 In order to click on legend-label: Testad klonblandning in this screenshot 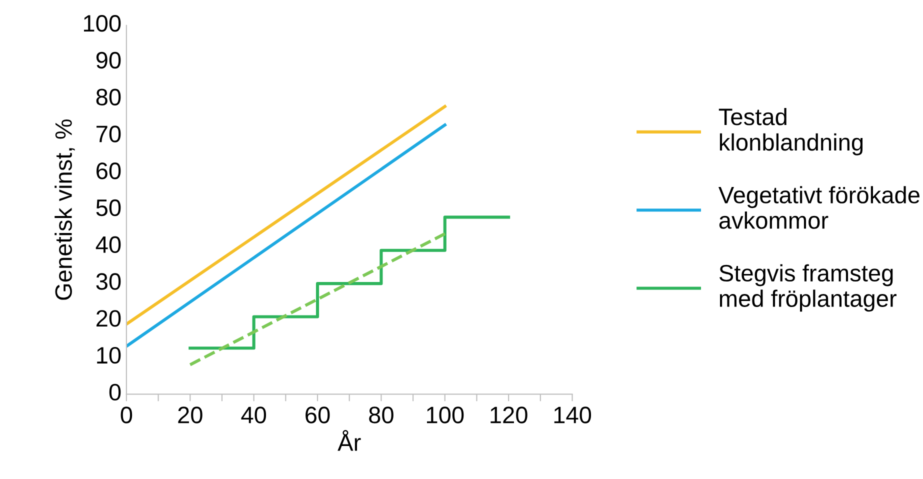, I will do `click(790, 132)`.